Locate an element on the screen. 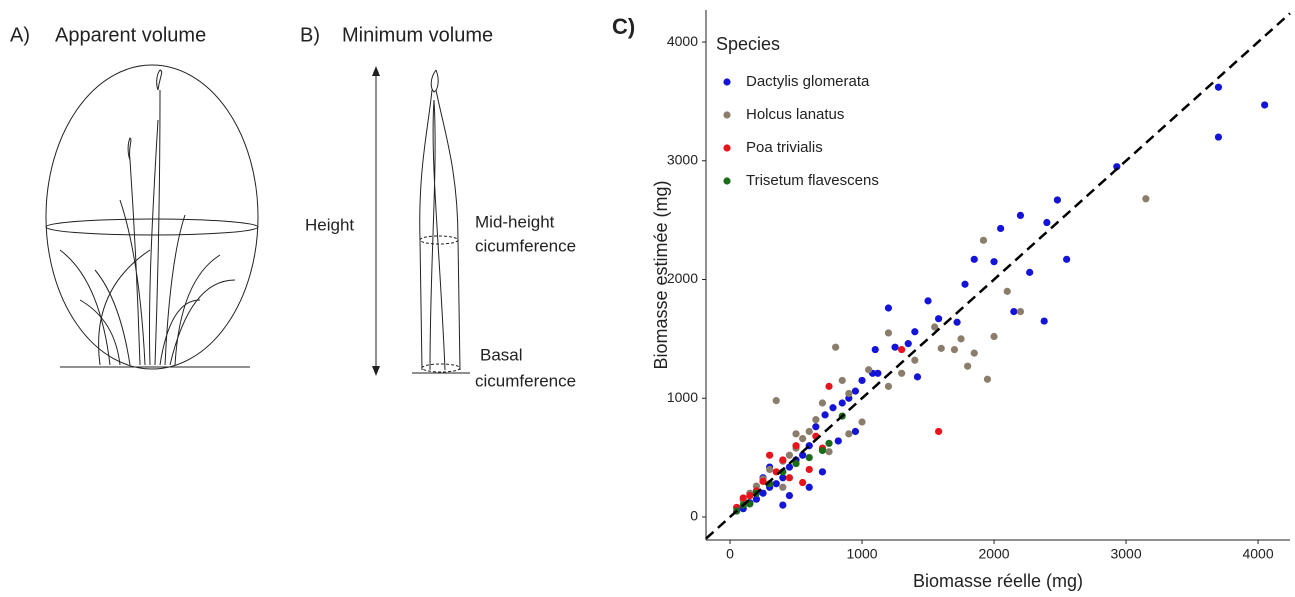 Image resolution: width=1295 pixels, height=597 pixels. panel-label: C) is located at coordinates (623, 26).